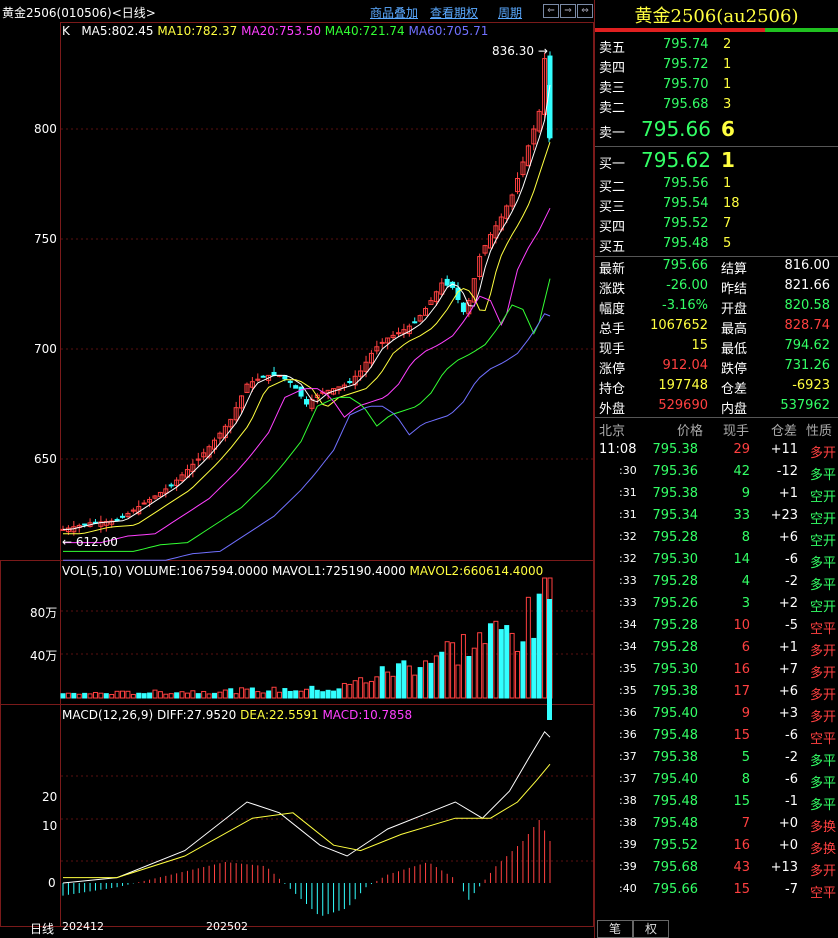 The height and width of the screenshot is (938, 838). What do you see at coordinates (741, 845) in the screenshot?
I see `tick-hand: 16` at bounding box center [741, 845].